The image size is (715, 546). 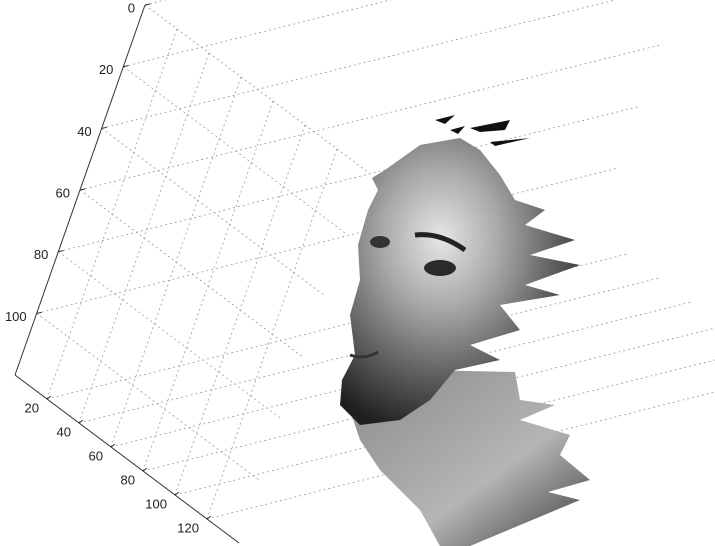 I want to click on y-axis, so click(x=80, y=190).